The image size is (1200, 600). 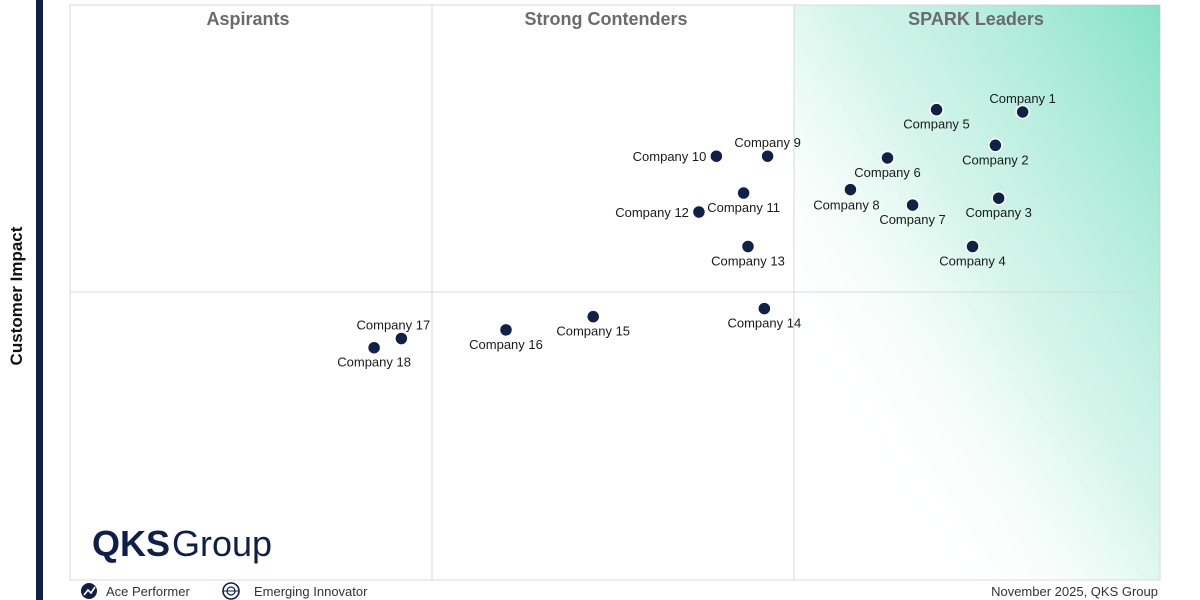 What do you see at coordinates (247, 19) in the screenshot?
I see `quadrant-title-aspirants: Aspirants` at bounding box center [247, 19].